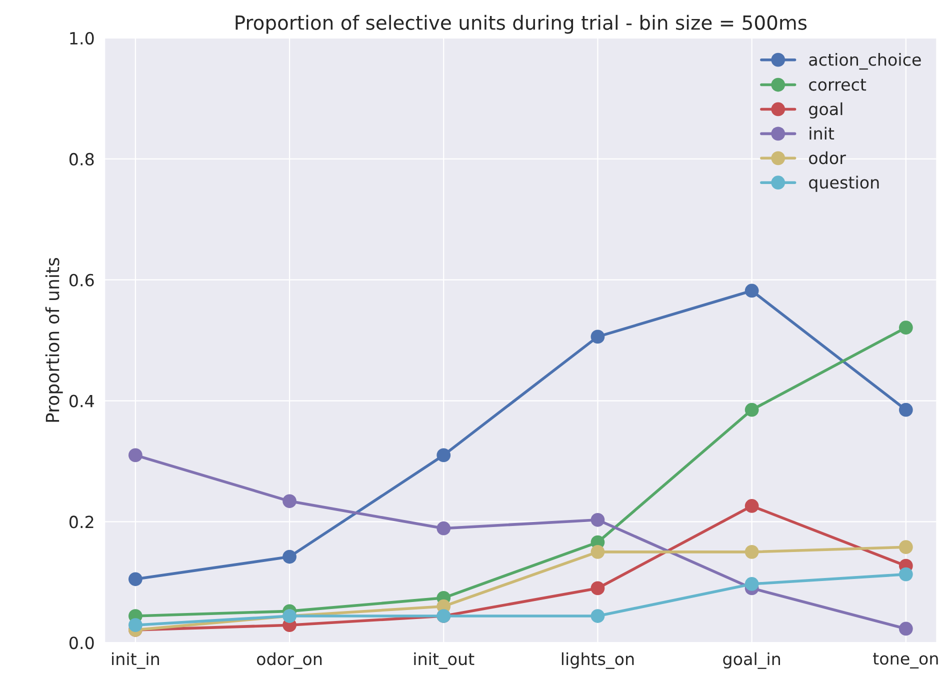 The image size is (951, 691). What do you see at coordinates (54, 340) in the screenshot?
I see `y-axis-title: Proportion of units` at bounding box center [54, 340].